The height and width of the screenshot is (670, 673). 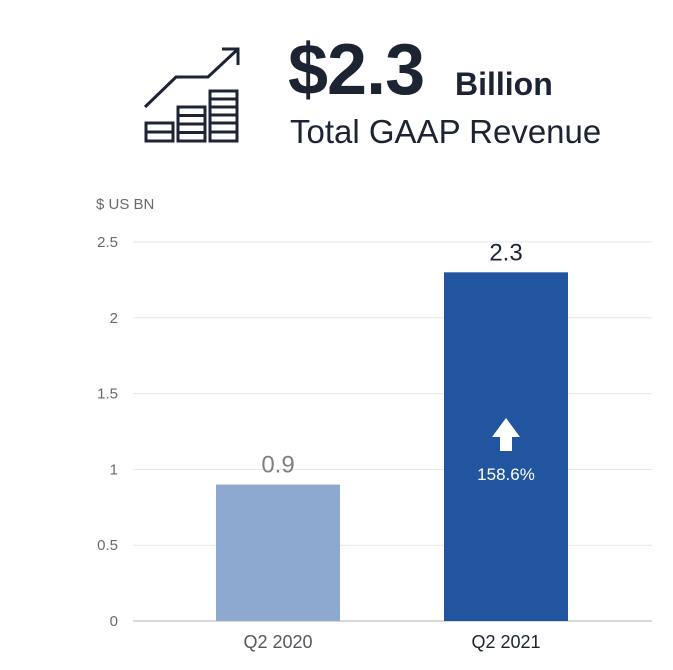 What do you see at coordinates (107, 545) in the screenshot?
I see `y-tick-label: 0.5` at bounding box center [107, 545].